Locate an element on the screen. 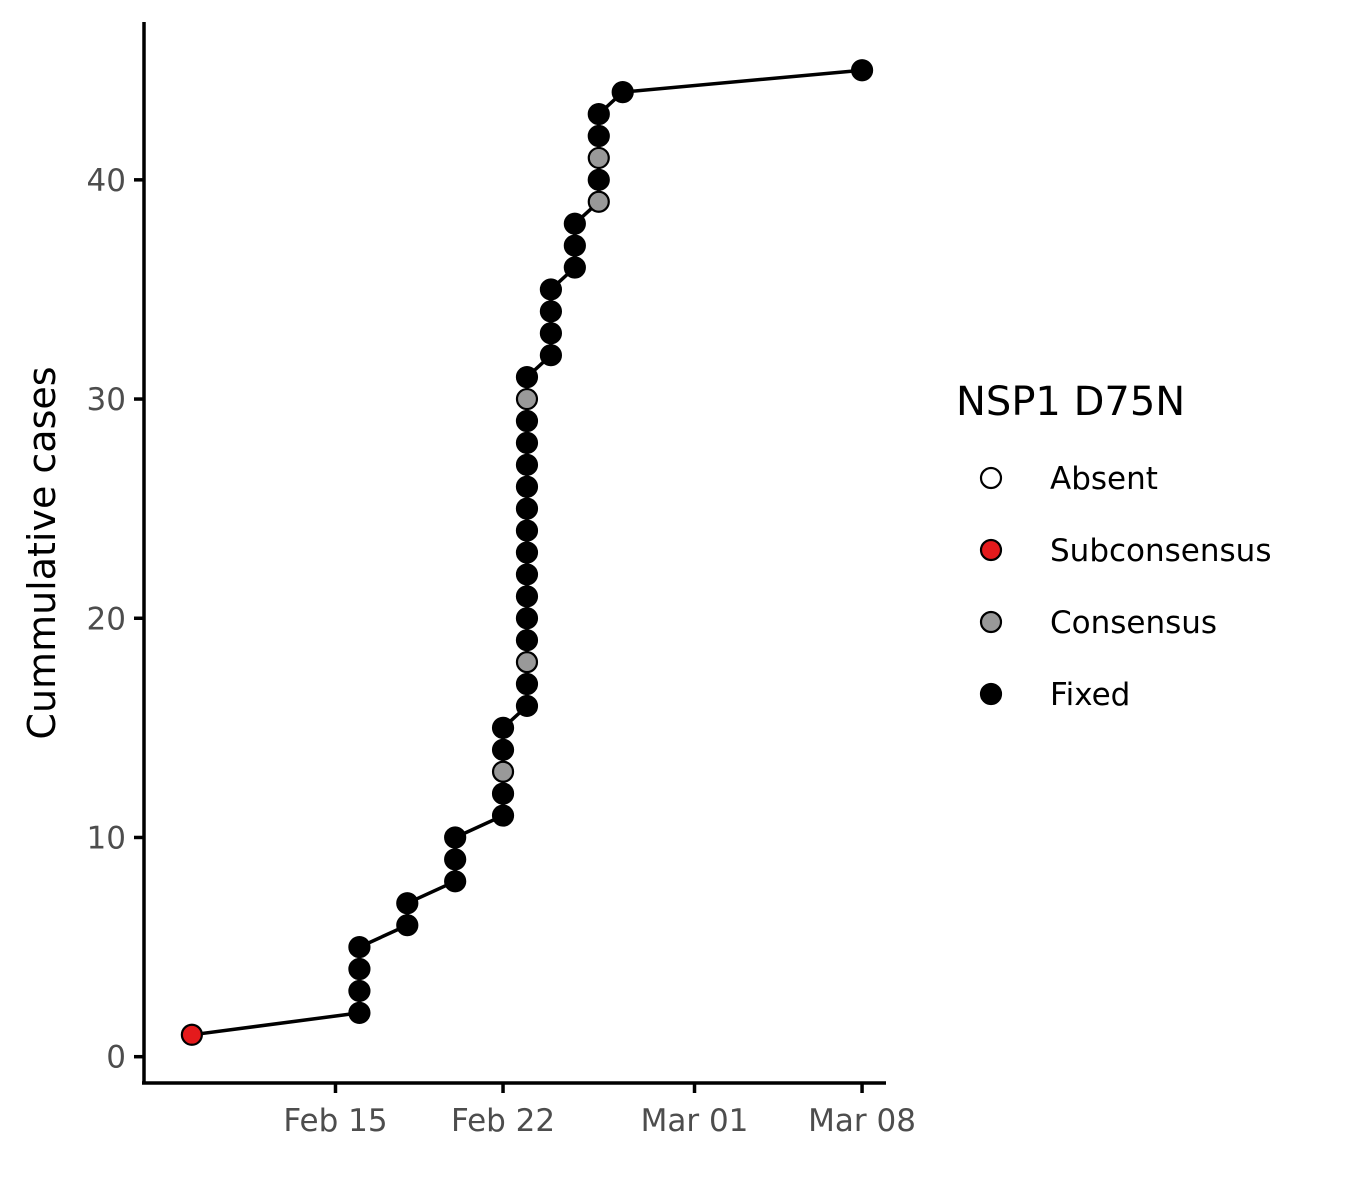 The image size is (1358, 1181). legend-title: NSP1 D75N is located at coordinates (1070, 402).